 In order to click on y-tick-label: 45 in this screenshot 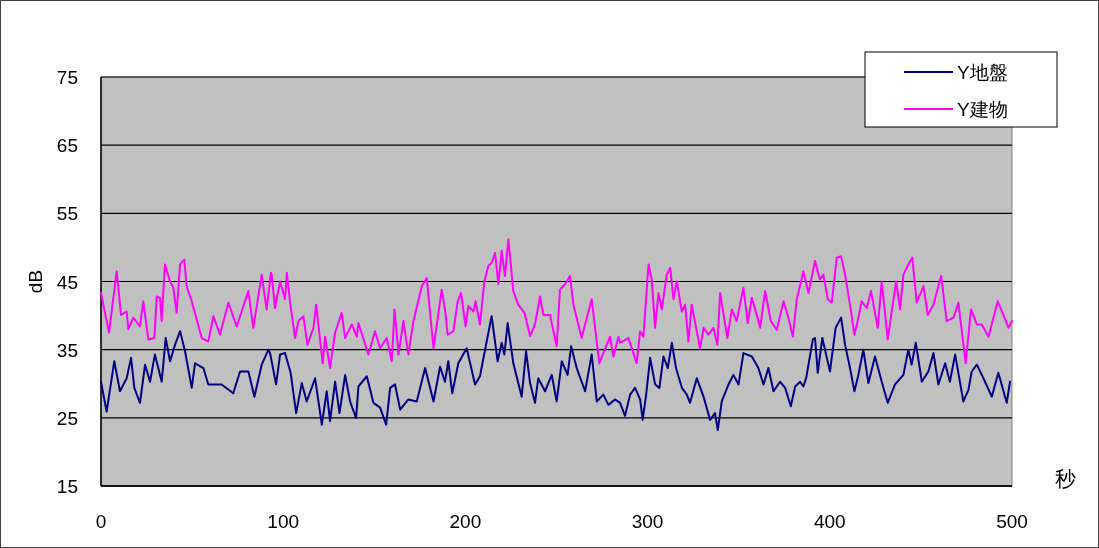, I will do `click(67, 282)`.